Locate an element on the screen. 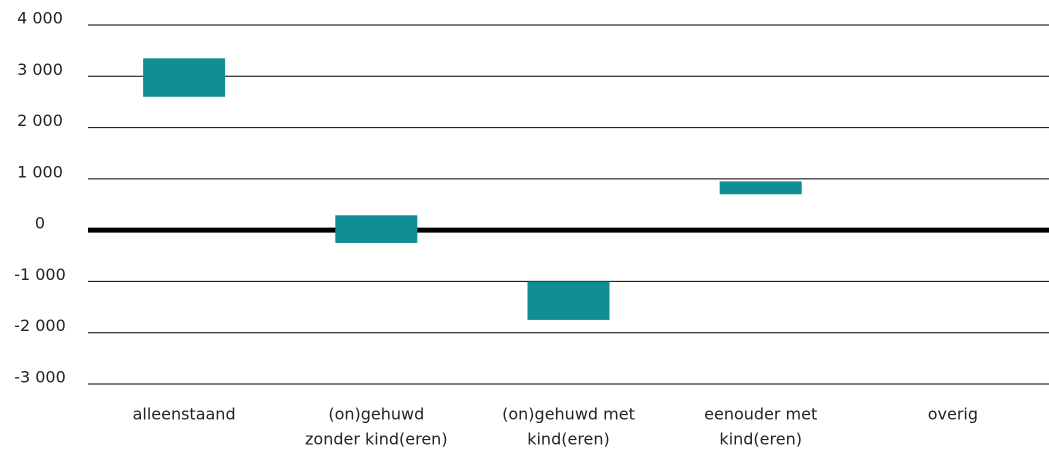  y-tick-label: 0 is located at coordinates (40, 223).